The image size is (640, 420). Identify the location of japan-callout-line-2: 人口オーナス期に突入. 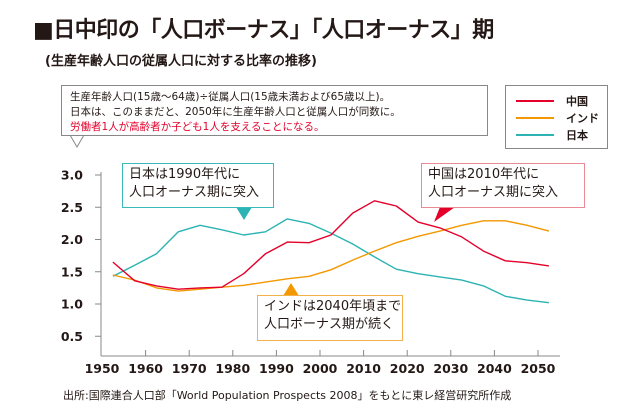
(194, 192).